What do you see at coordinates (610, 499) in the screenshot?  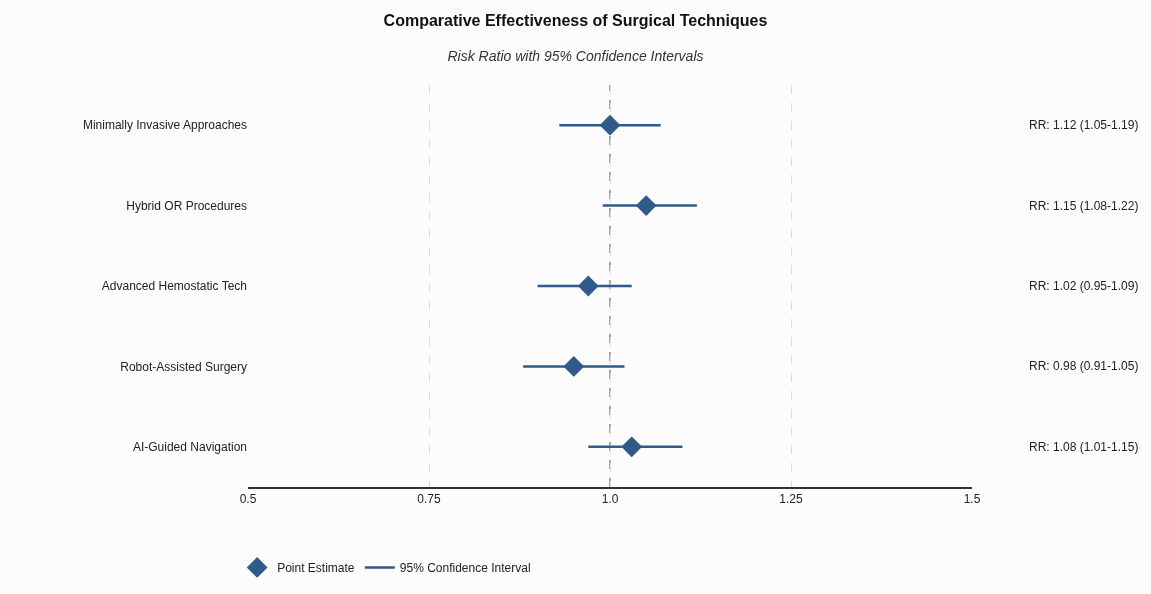 I see `x-tick-label: 1.0` at bounding box center [610, 499].